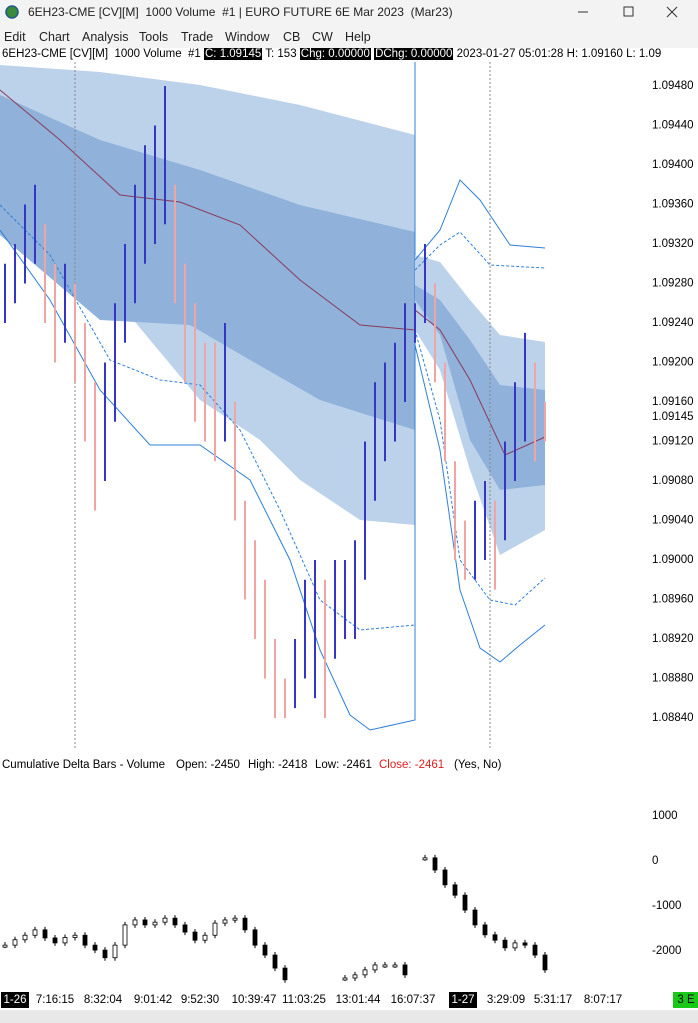 The width and height of the screenshot is (698, 1023). Describe the element at coordinates (414, 54) in the screenshot. I see `header-dchange: DChg: 0.00000` at that location.